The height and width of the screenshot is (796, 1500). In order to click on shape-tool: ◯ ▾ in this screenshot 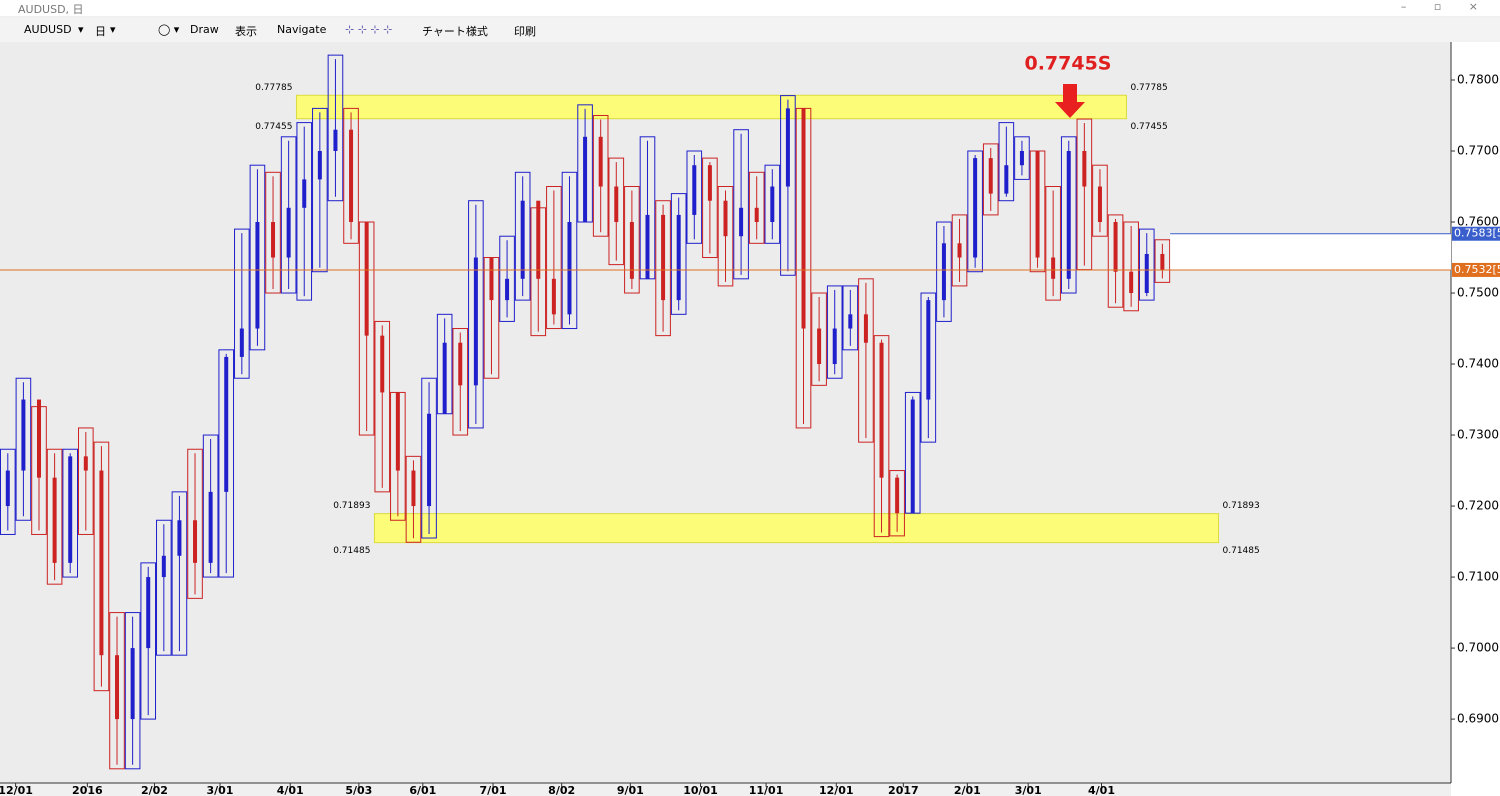, I will do `click(169, 29)`.